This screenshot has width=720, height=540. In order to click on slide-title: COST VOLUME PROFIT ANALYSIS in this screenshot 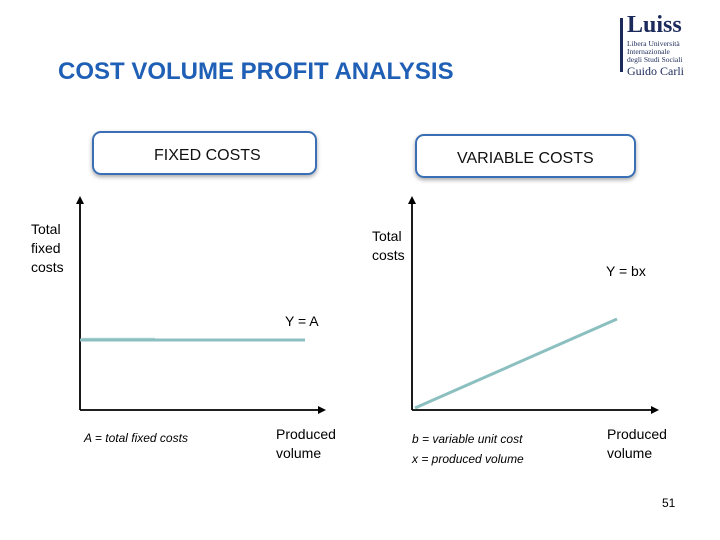, I will do `click(256, 71)`.